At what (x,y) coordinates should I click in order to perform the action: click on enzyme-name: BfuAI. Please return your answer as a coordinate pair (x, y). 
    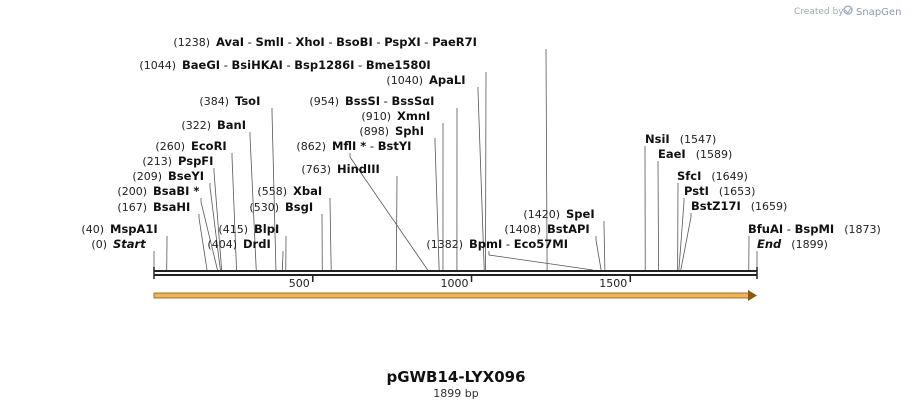
    Looking at the image, I should click on (765, 229).